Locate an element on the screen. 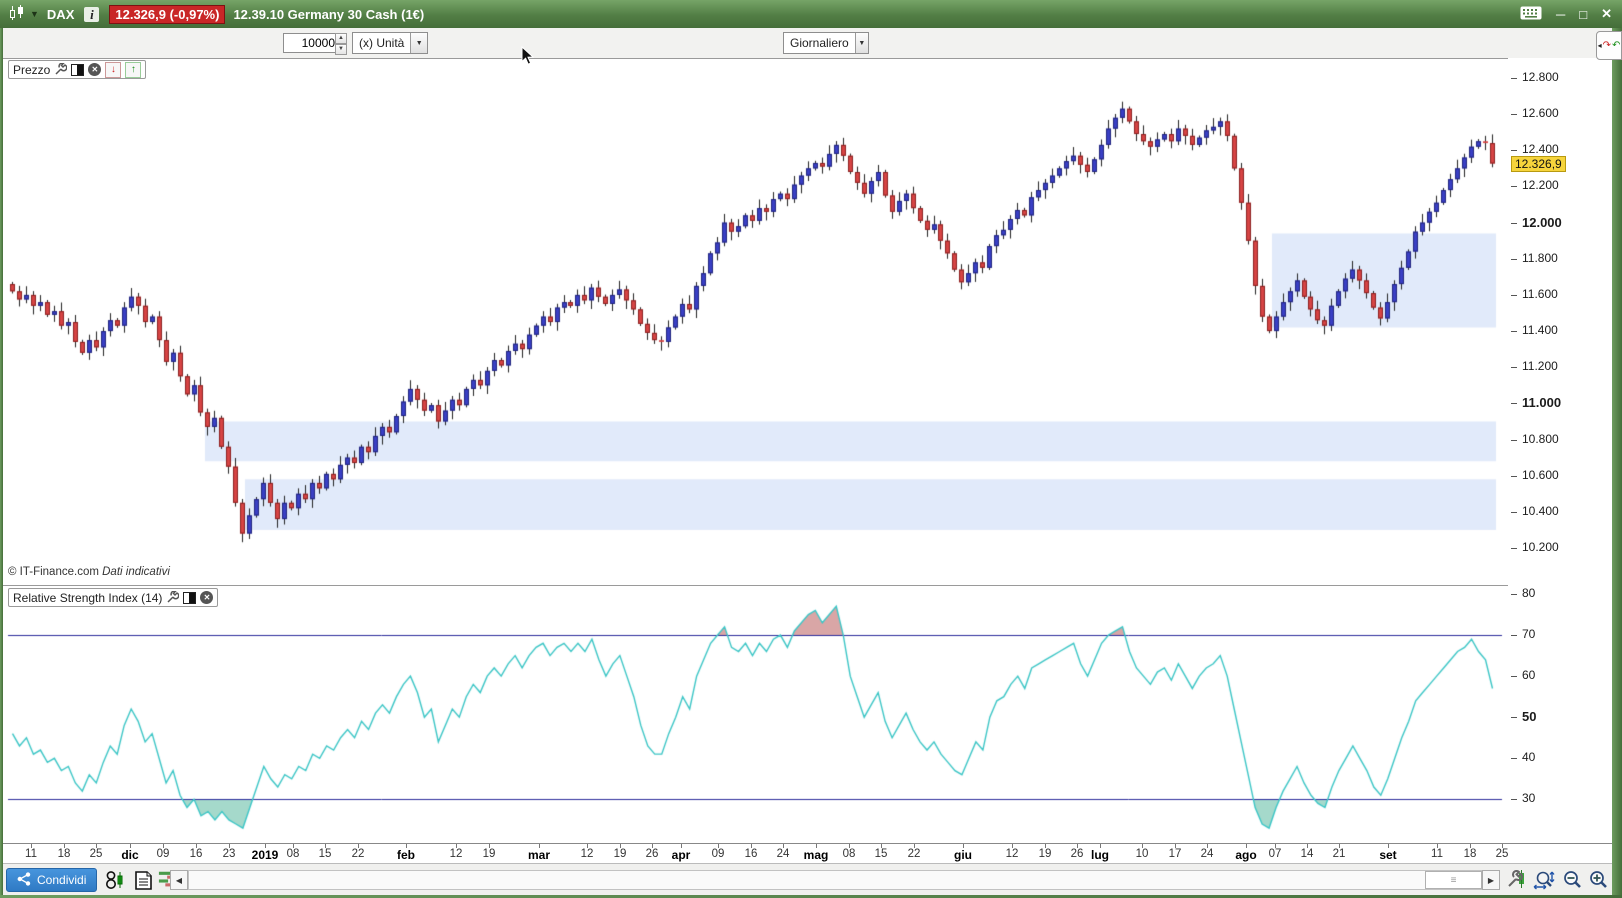 This screenshot has height=898, width=1622. zoom-in-button is located at coordinates (1599, 880).